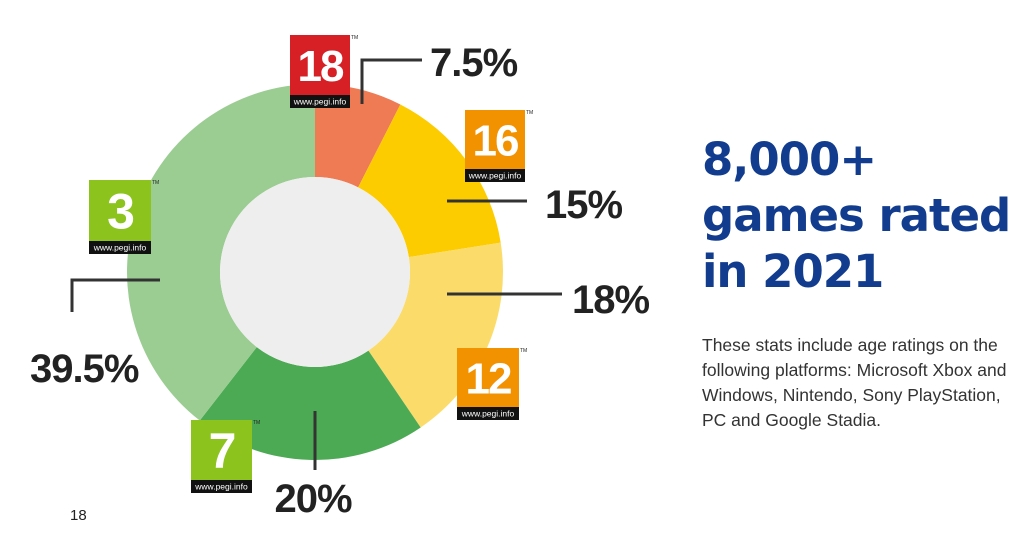 The width and height of the screenshot is (1024, 536). I want to click on pegi-18-badge-tm: TM, so click(354, 38).